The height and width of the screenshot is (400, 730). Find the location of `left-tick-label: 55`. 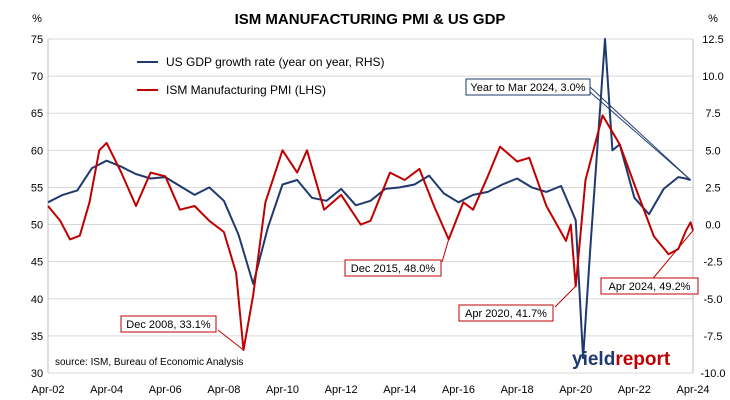

left-tick-label: 55 is located at coordinates (37, 188).